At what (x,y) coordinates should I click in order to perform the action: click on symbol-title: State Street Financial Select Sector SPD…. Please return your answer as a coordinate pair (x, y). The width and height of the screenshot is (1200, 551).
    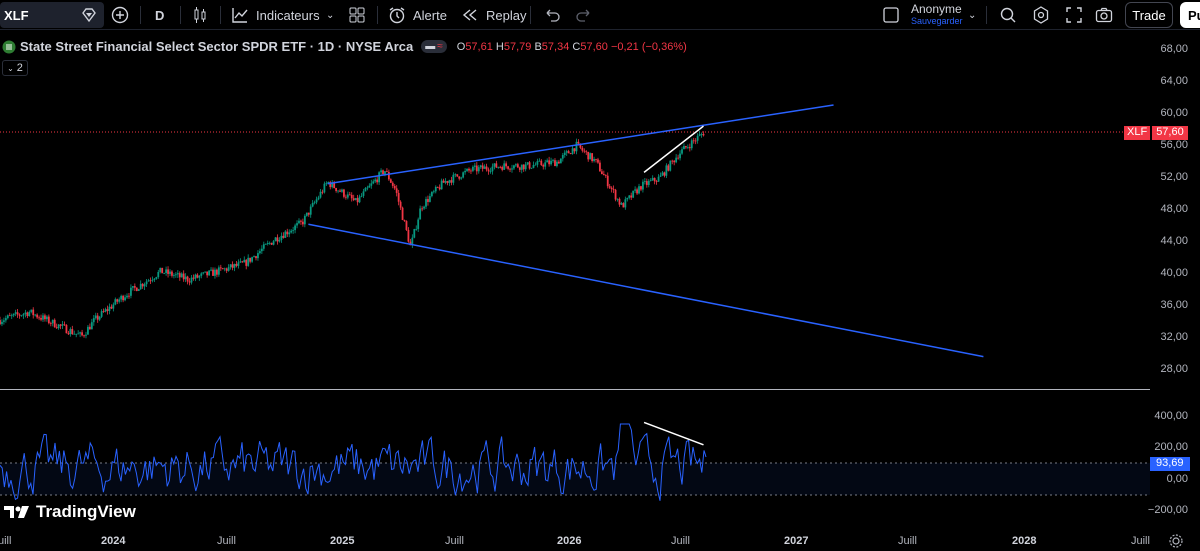
    Looking at the image, I should click on (217, 46).